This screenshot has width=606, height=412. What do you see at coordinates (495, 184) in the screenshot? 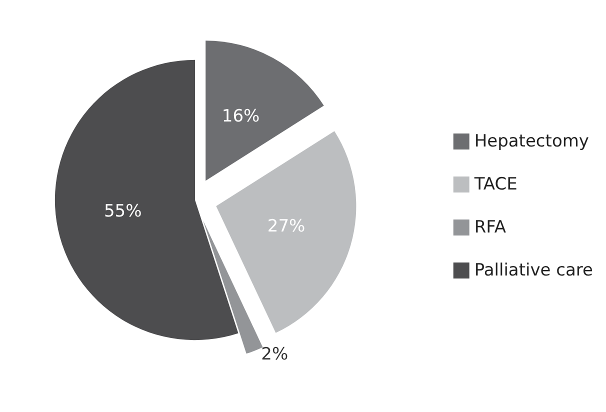
I see `legend-label: TACE` at bounding box center [495, 184].